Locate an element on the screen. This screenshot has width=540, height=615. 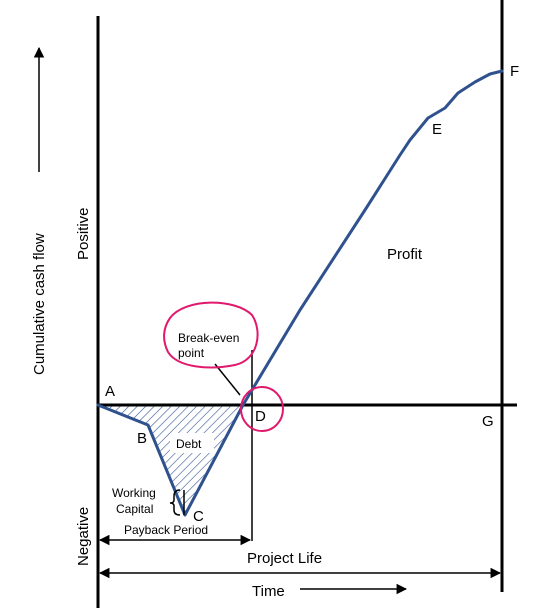
point-f-label: F is located at coordinates (514, 71).